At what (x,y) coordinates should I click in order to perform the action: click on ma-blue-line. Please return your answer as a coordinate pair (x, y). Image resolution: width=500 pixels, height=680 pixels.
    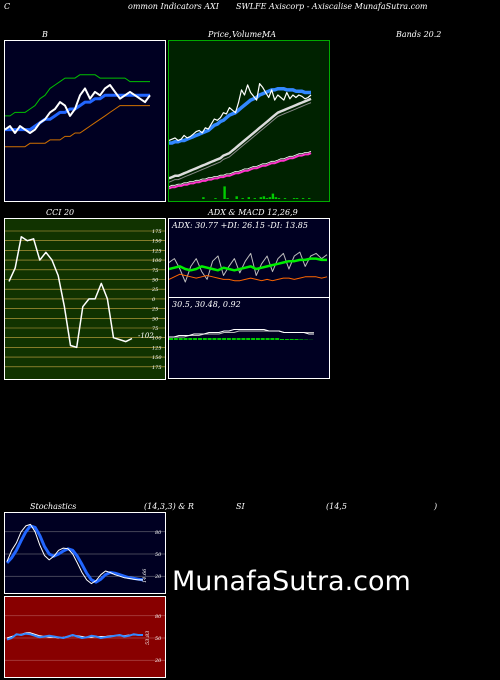
    Looking at the image, I should click on (240, 115).